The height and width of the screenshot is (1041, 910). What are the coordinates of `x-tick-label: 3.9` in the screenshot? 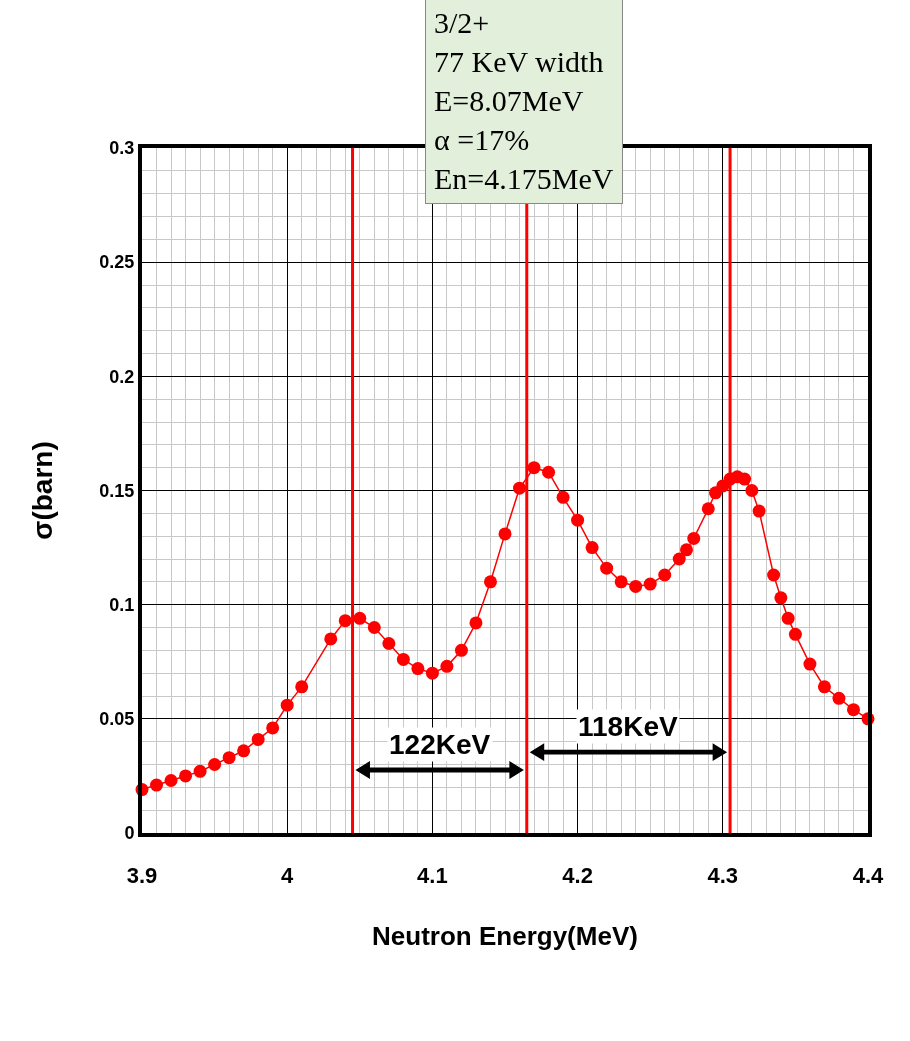 It's located at (142, 876).